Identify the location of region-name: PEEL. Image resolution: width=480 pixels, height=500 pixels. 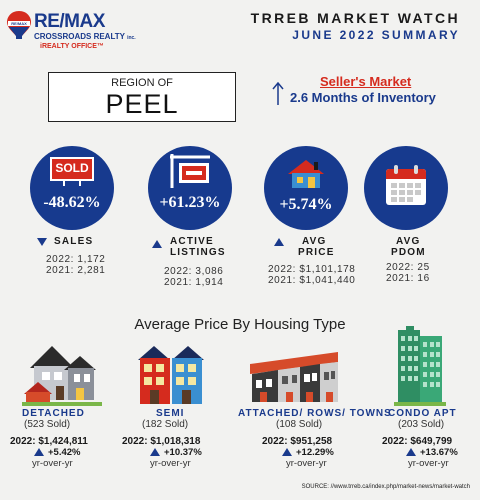
(142, 104).